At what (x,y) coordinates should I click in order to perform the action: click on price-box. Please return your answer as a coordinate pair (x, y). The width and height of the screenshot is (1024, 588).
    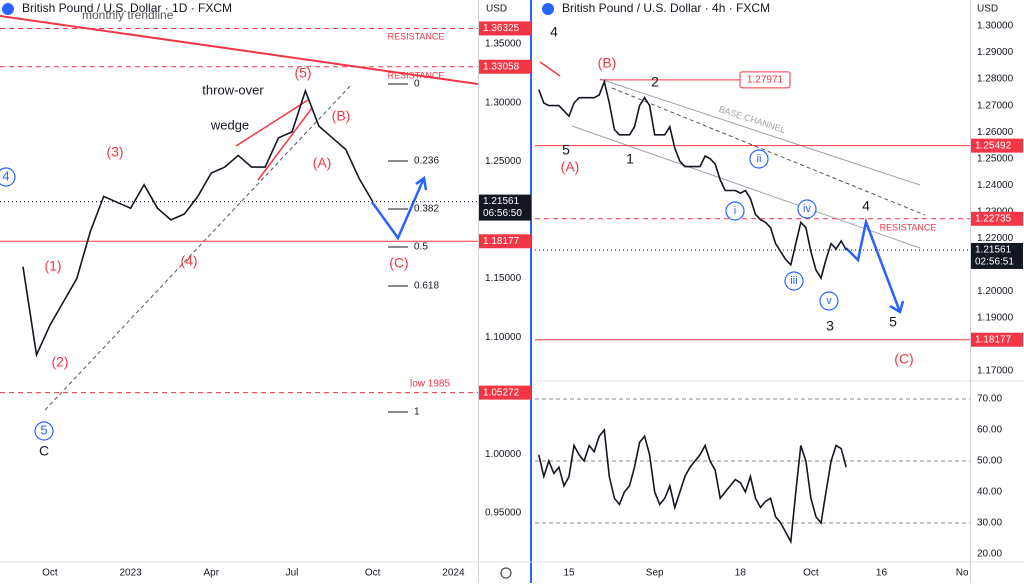
    Looking at the image, I should click on (765, 80).